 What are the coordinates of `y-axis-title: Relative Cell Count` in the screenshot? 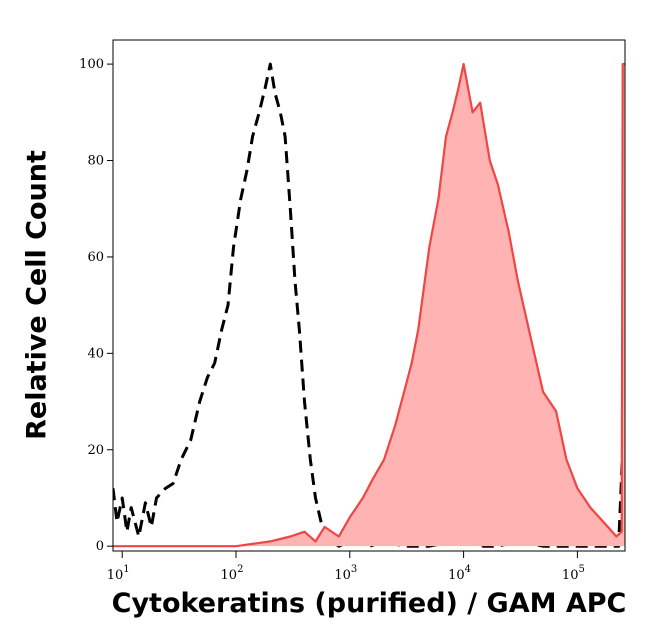 It's located at (37, 295).